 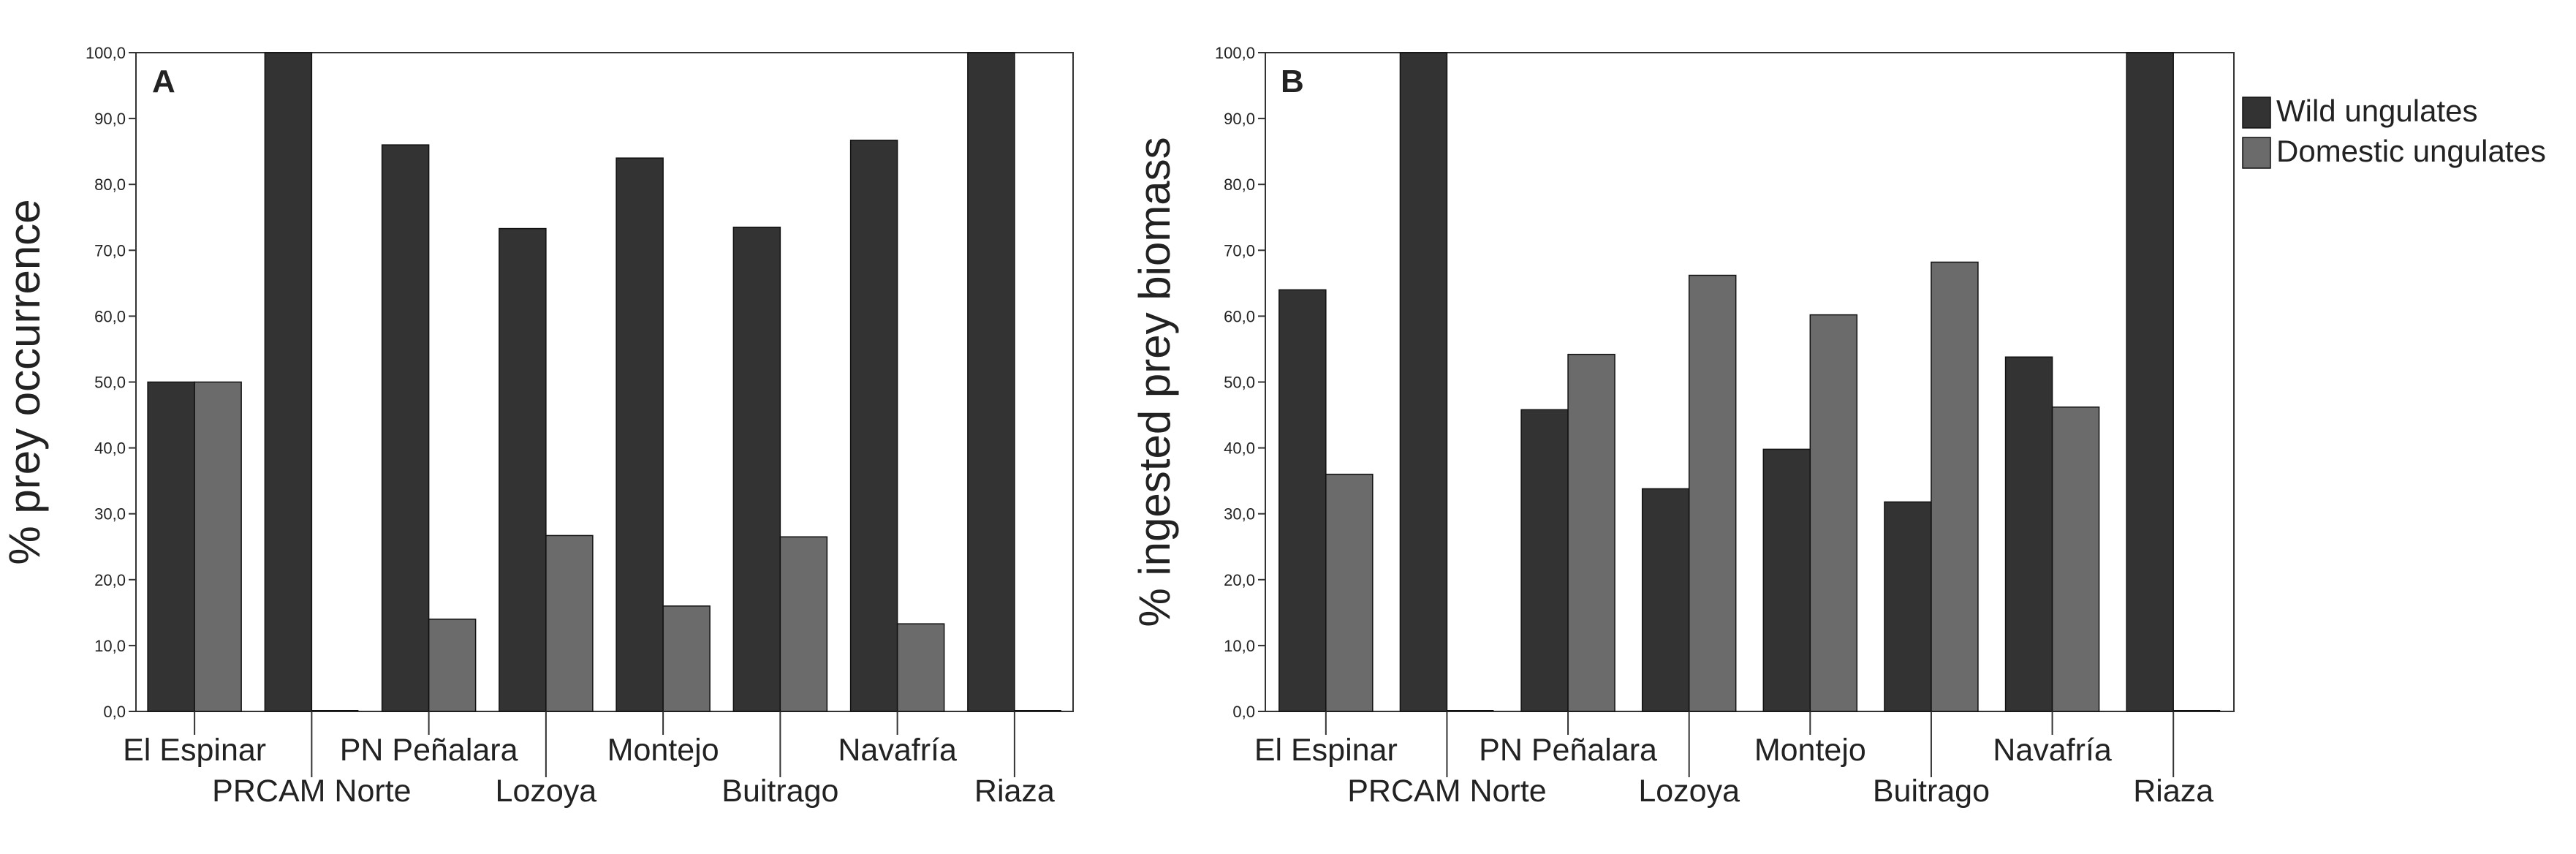 I want to click on legend-label: Domestic ungulates, so click(x=2411, y=151).